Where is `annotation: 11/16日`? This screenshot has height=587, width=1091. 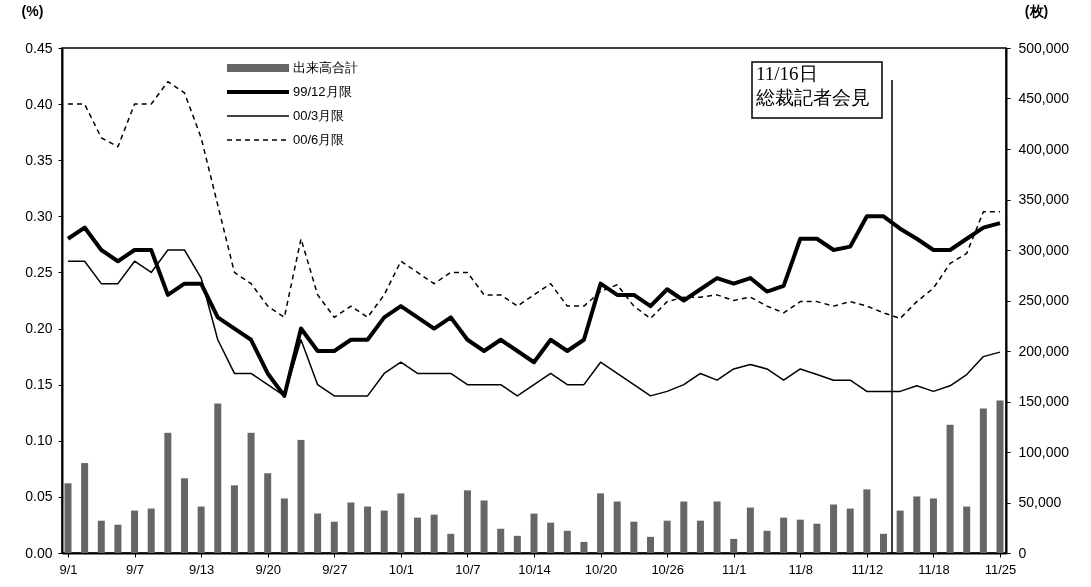
annotation: 11/16日 is located at coordinates (787, 73).